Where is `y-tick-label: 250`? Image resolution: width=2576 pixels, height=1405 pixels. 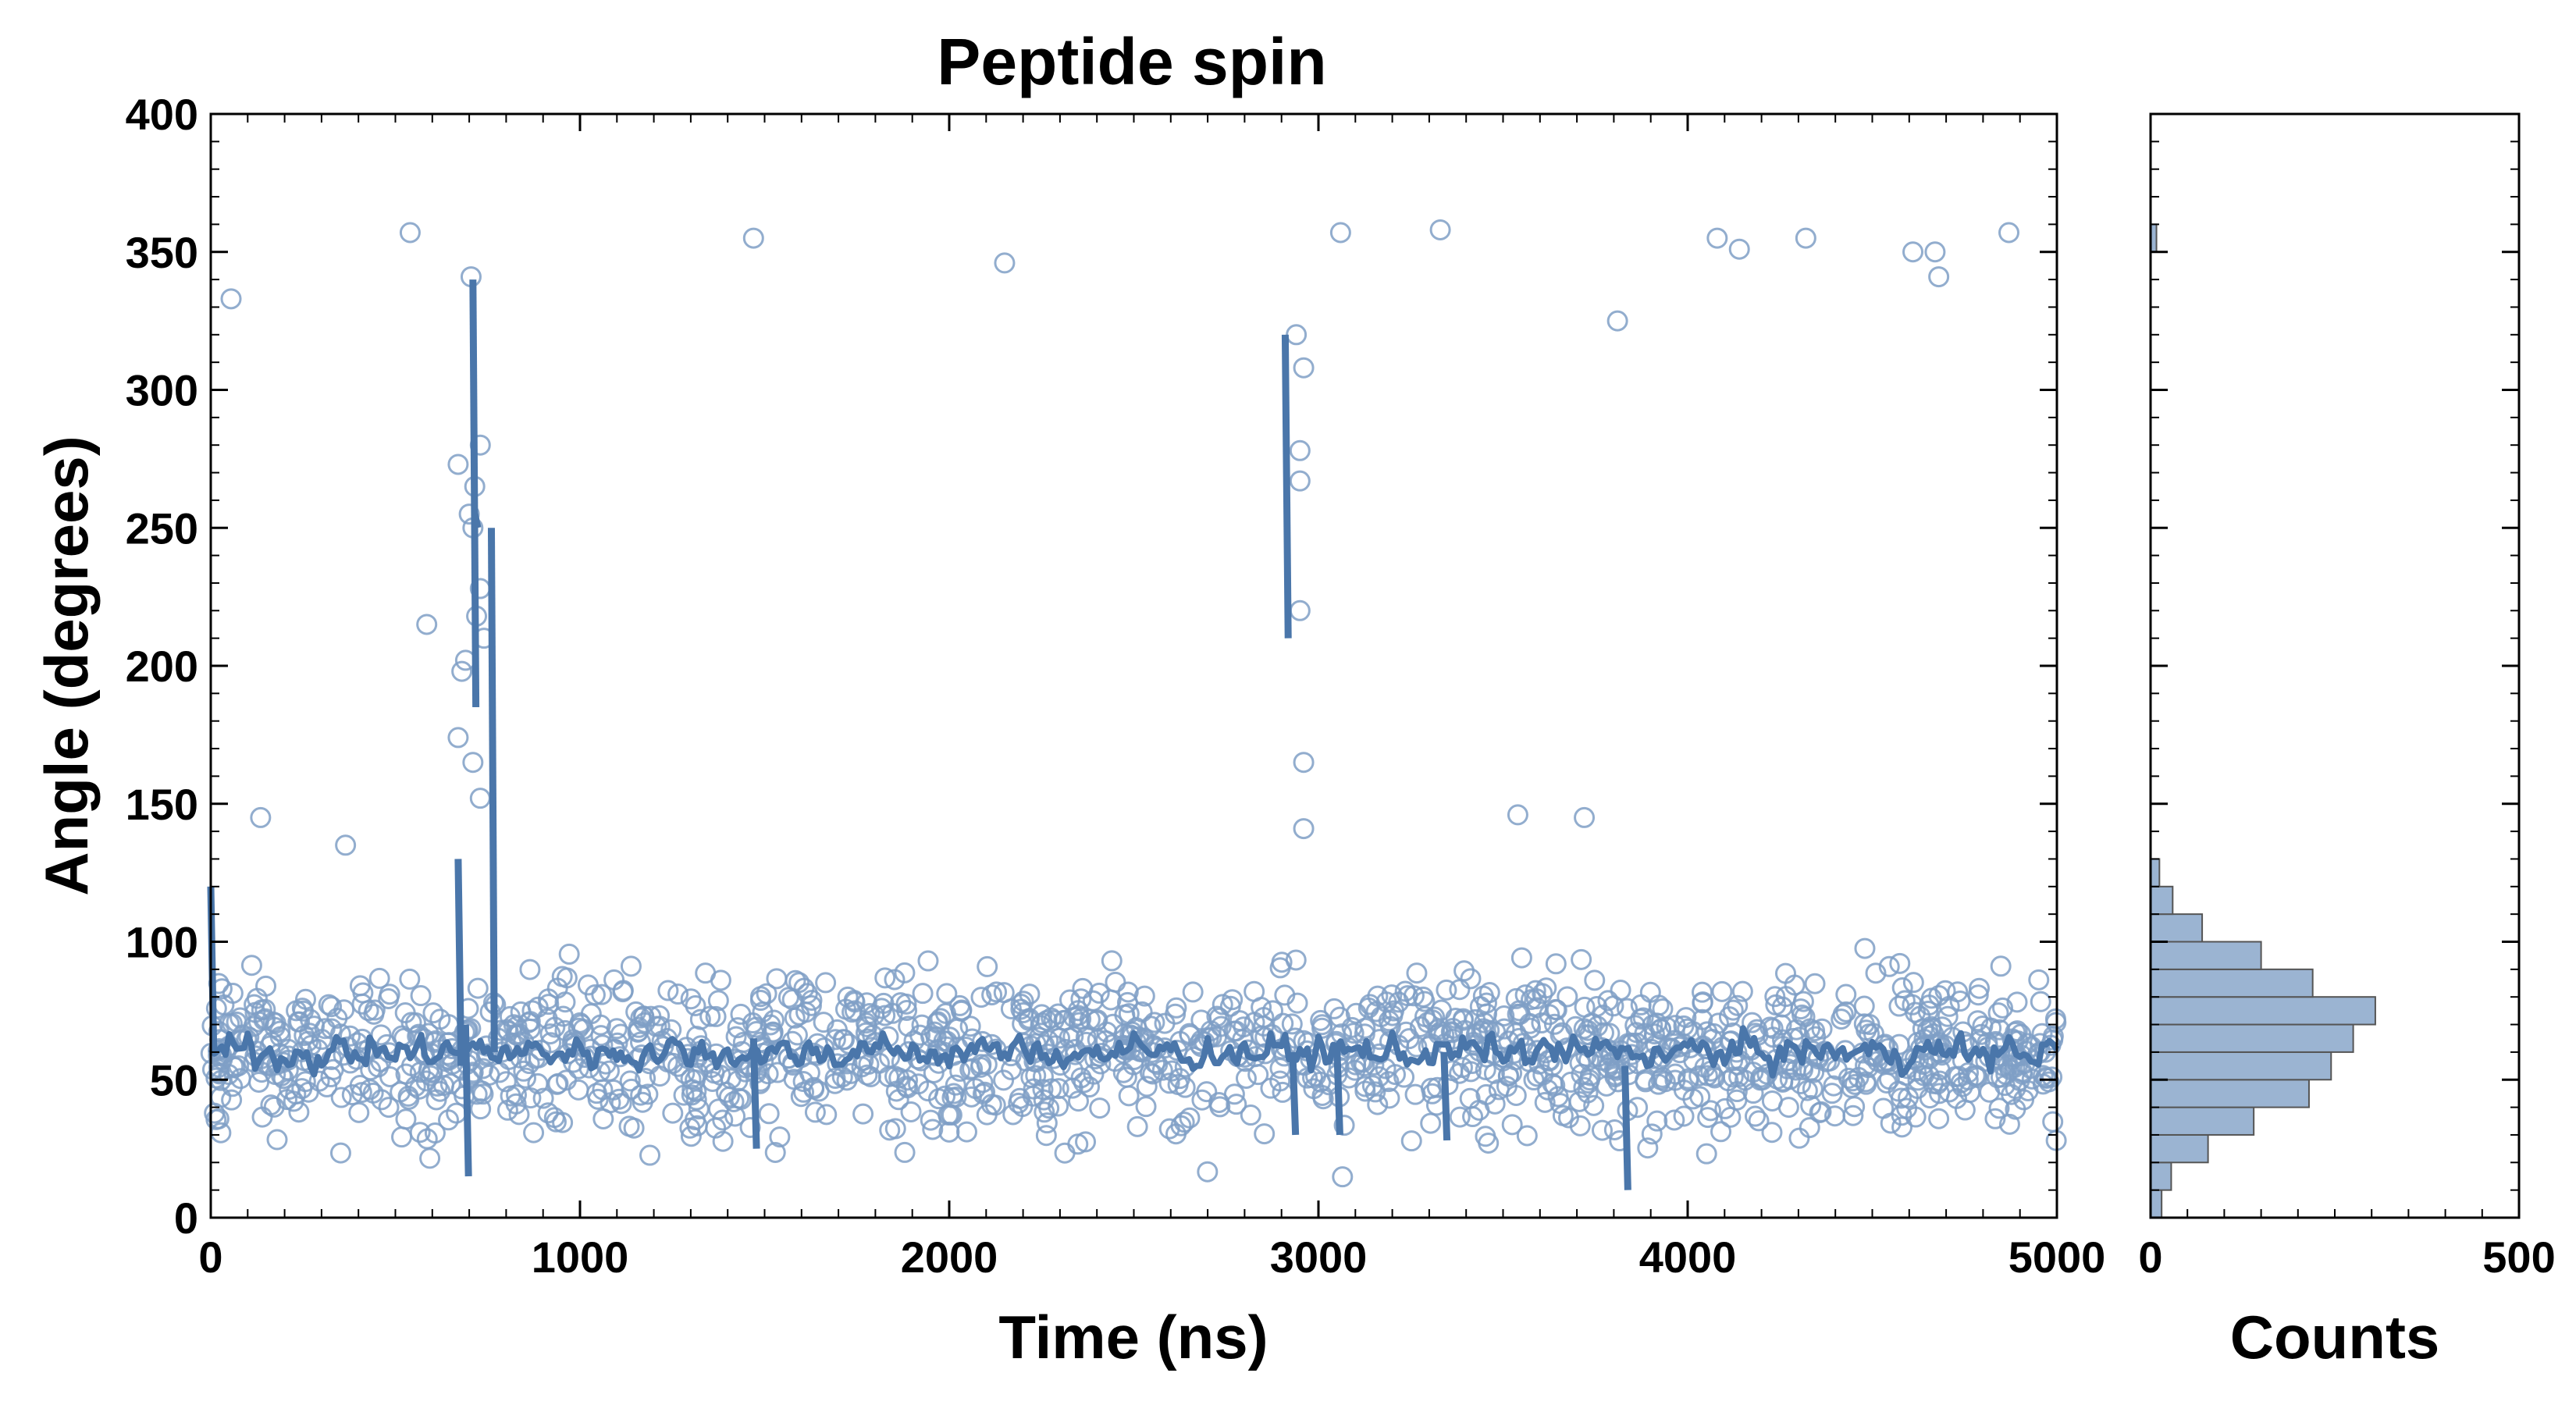 y-tick-label: 250 is located at coordinates (162, 528).